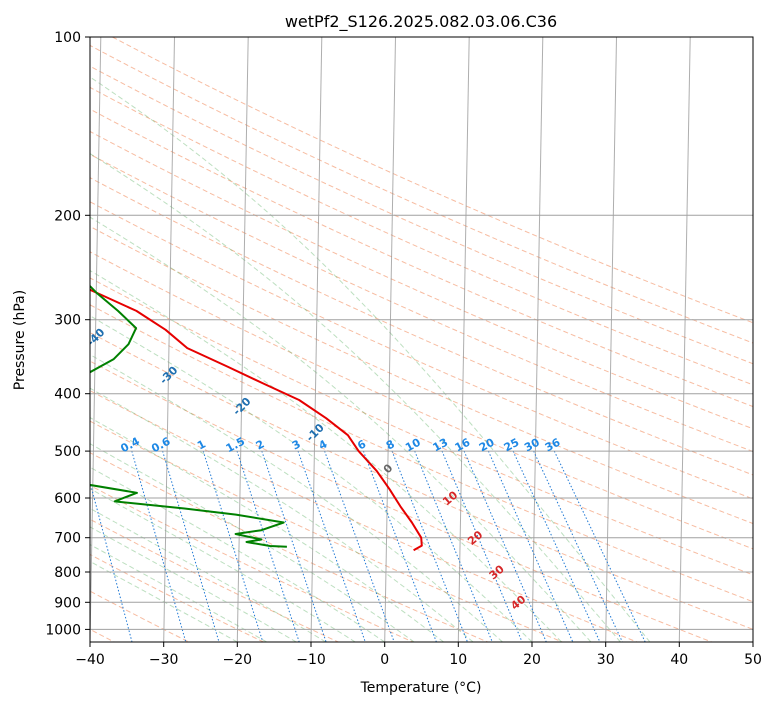 The width and height of the screenshot is (775, 708). I want to click on x-axis-title: Temperature (°C), so click(421, 688).